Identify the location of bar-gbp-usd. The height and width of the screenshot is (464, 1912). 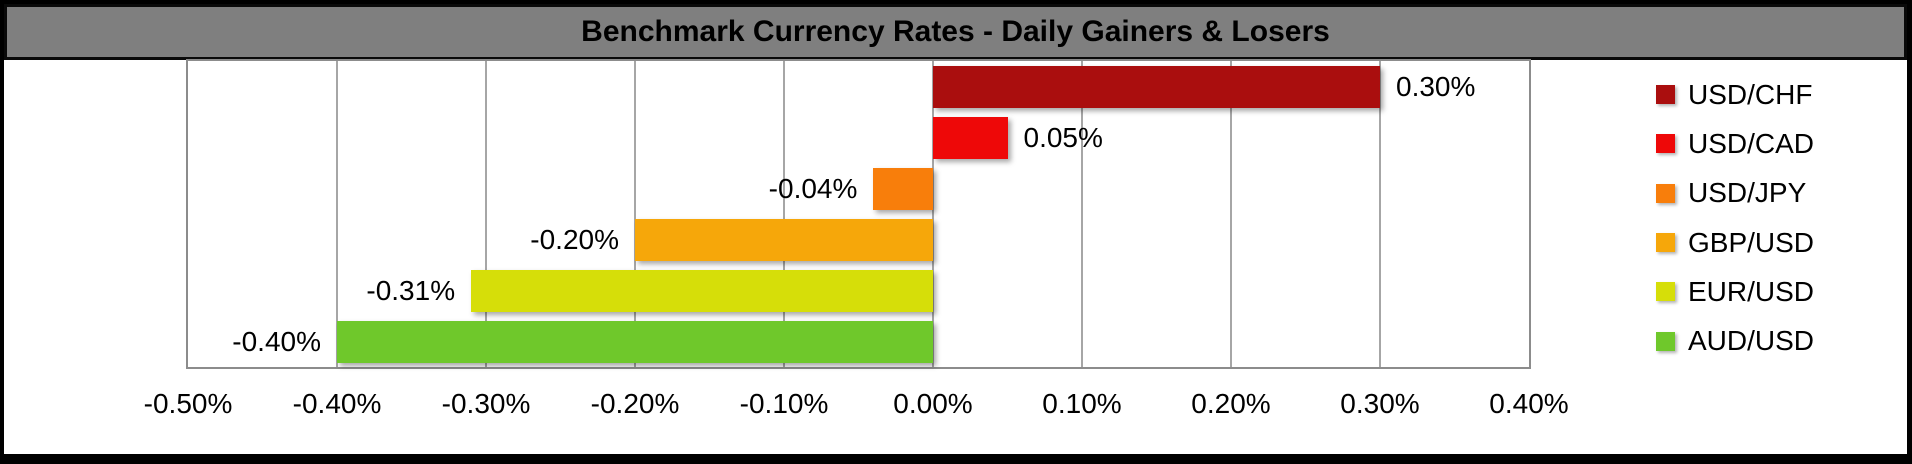
(784, 239).